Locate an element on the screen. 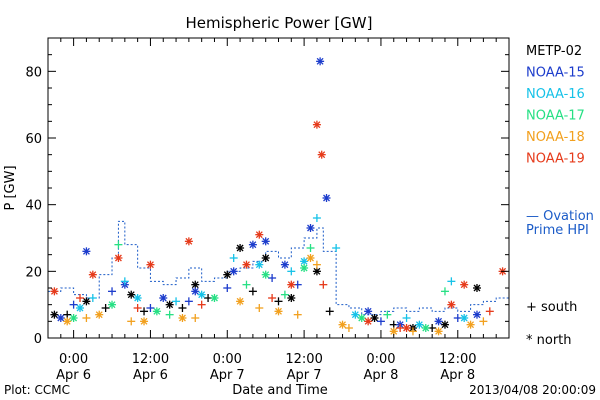  y-tick-label: 60 is located at coordinates (33, 139).